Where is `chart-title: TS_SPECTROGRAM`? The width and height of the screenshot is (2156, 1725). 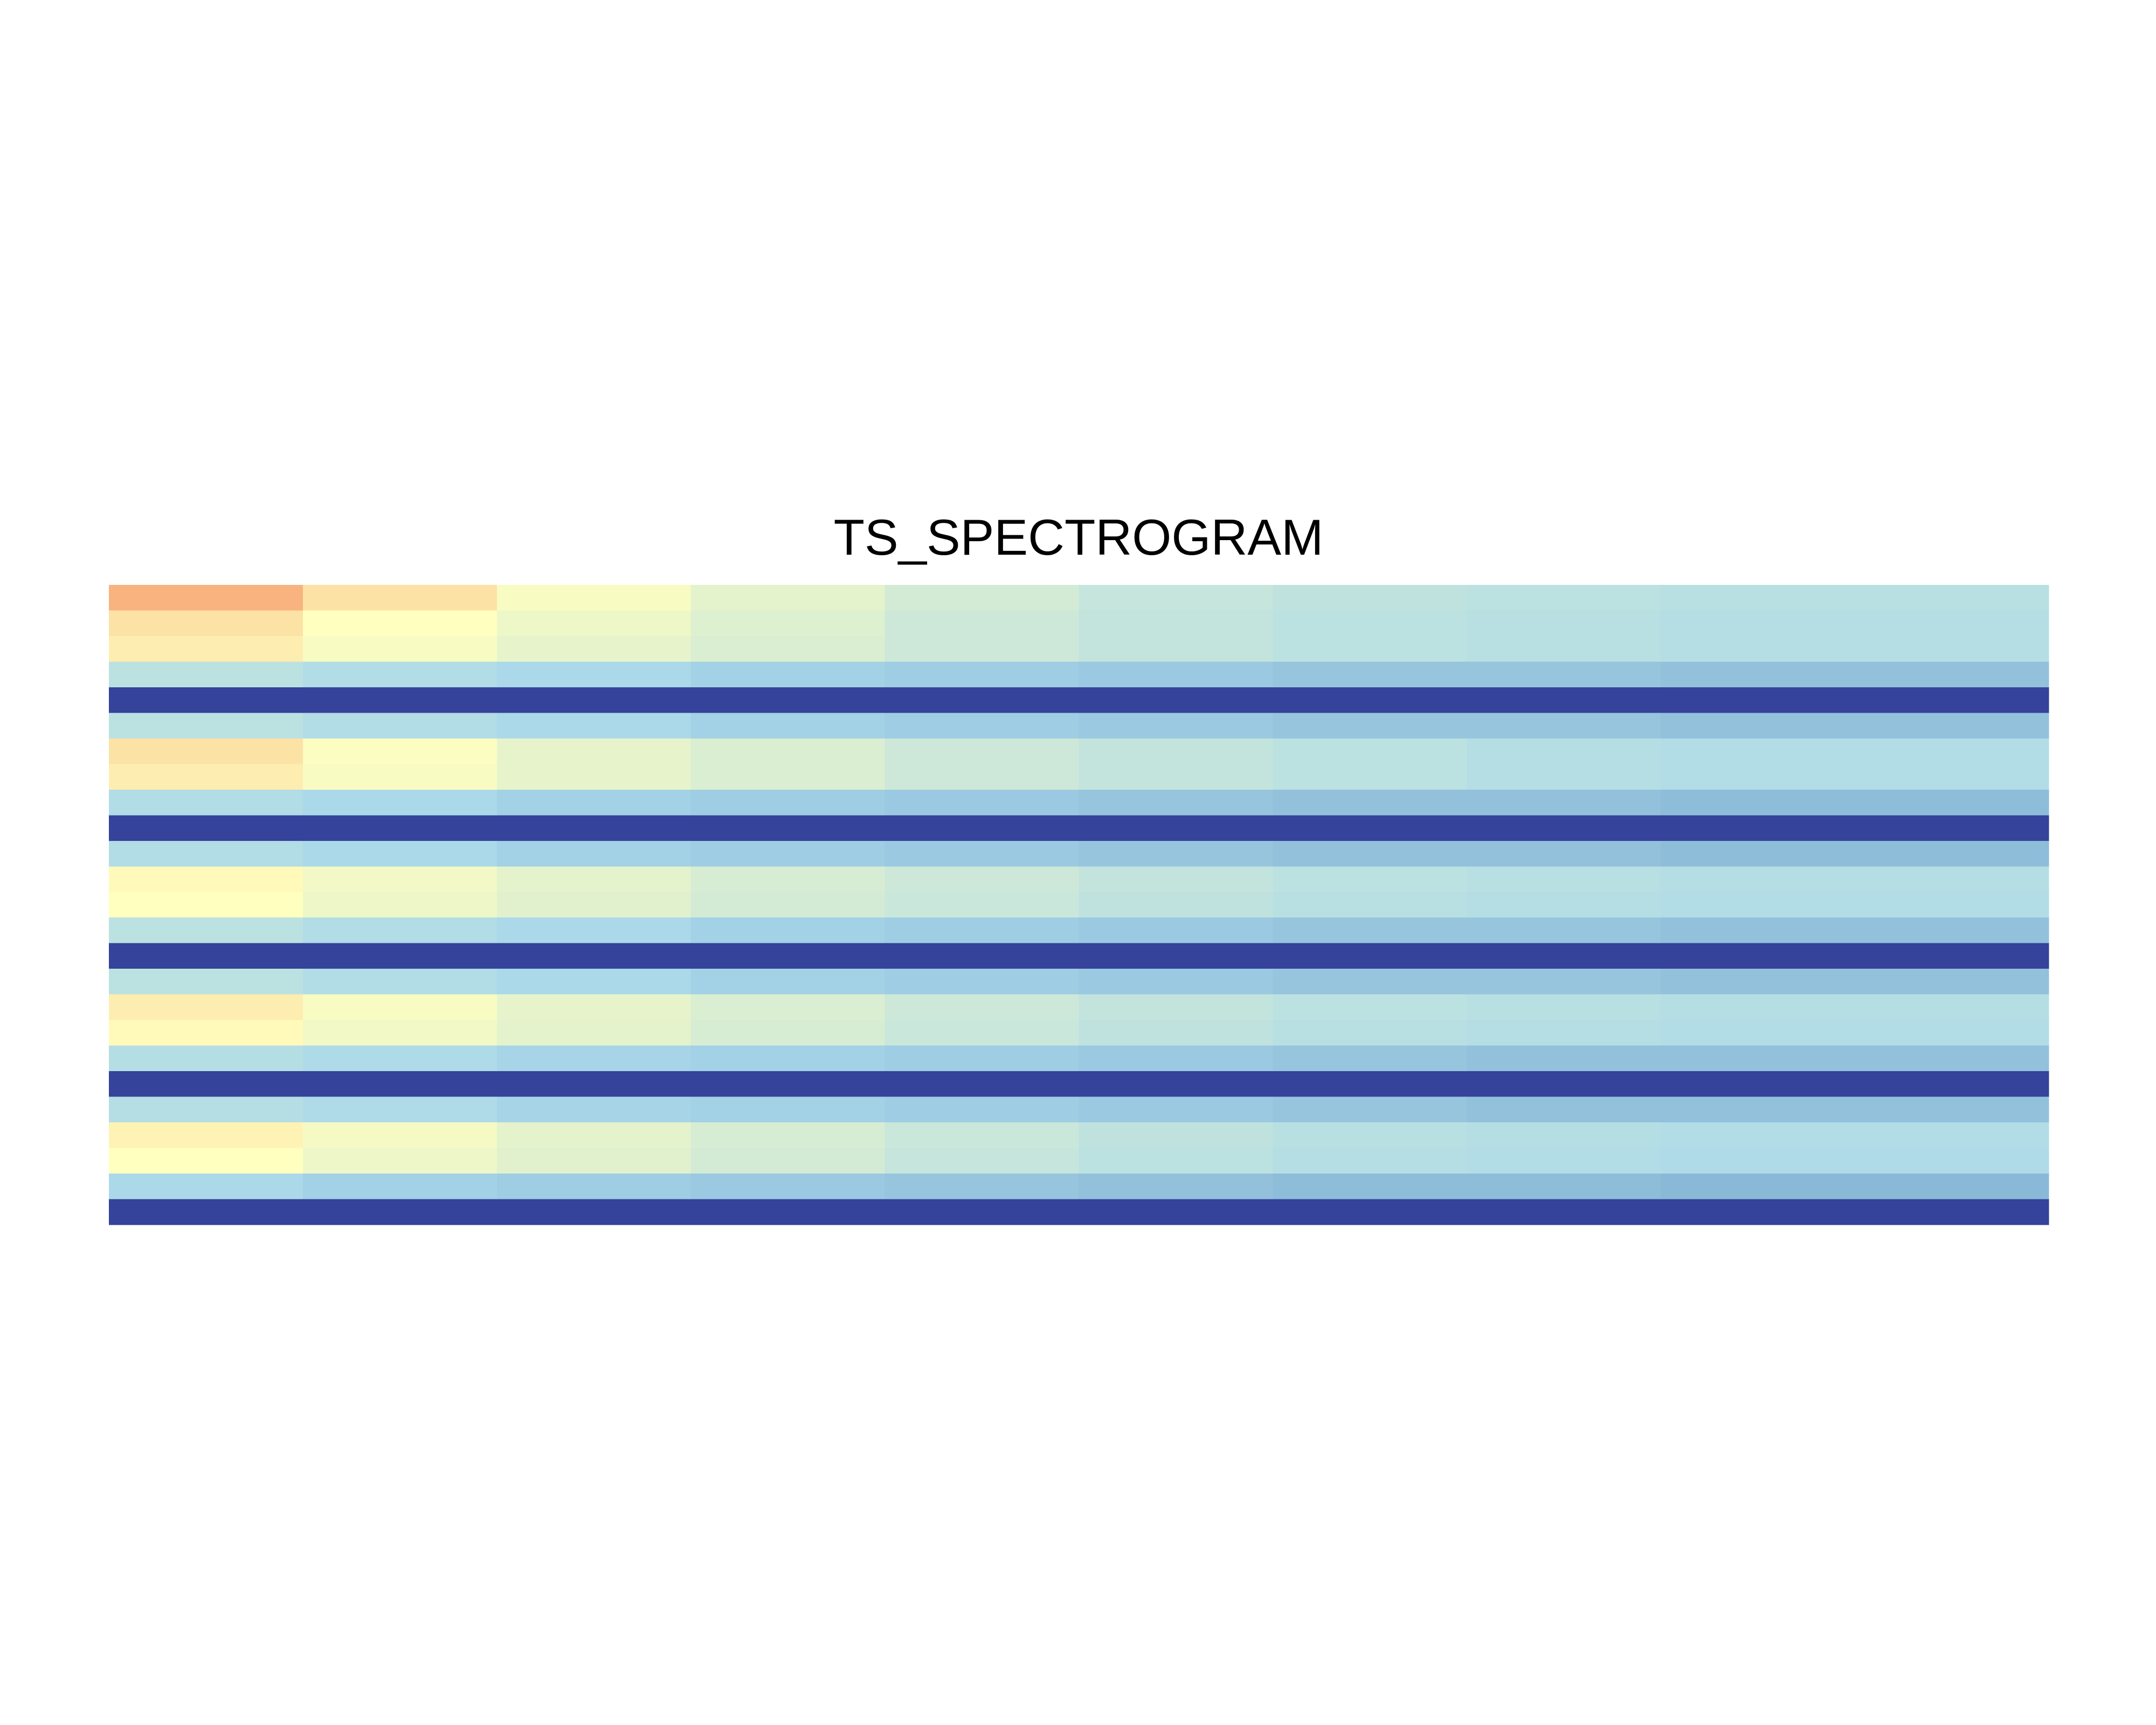 chart-title: TS_SPECTROGRAM is located at coordinates (1079, 537).